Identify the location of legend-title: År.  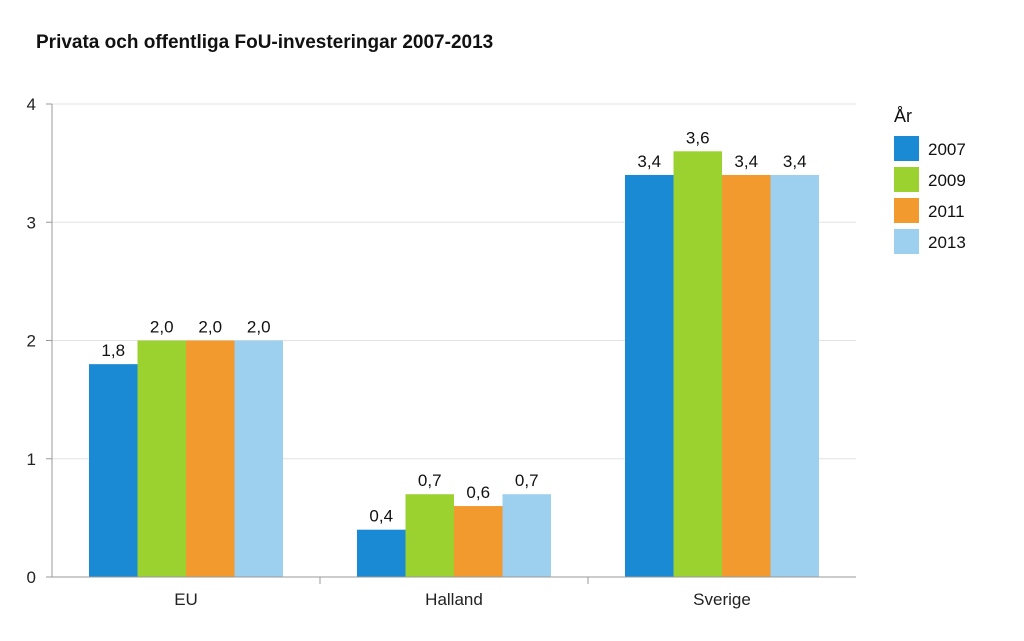
(903, 116).